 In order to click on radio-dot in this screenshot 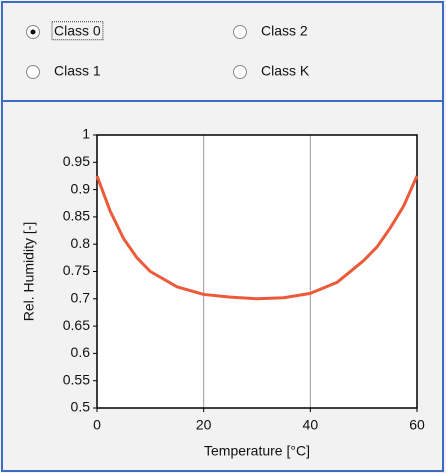, I will do `click(33, 32)`.